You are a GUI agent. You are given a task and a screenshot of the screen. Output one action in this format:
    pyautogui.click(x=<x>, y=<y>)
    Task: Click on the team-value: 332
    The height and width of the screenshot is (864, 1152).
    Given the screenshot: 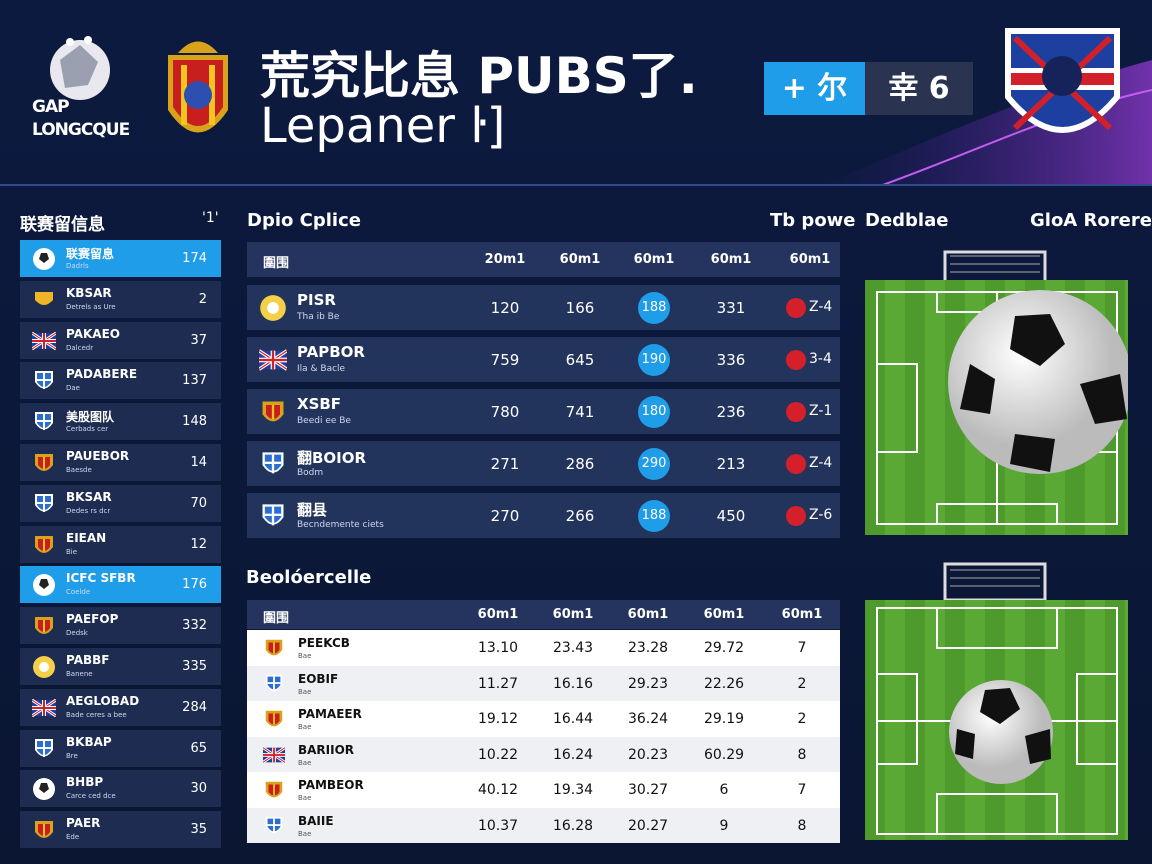 What is the action you would take?
    pyautogui.click(x=194, y=626)
    